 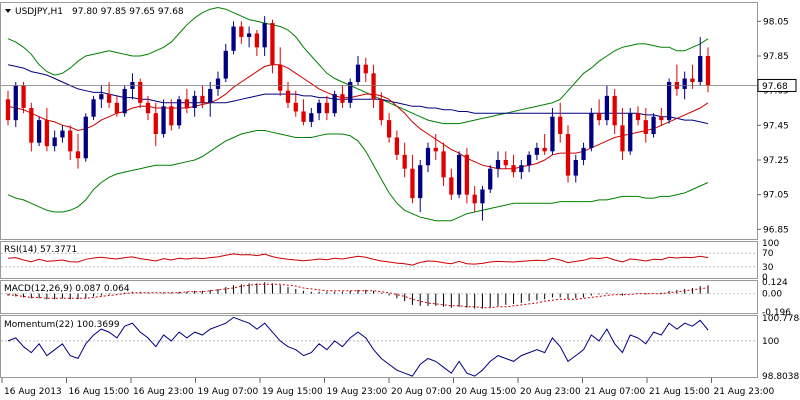 I want to click on price-tick-label: 97.85, so click(x=776, y=57).